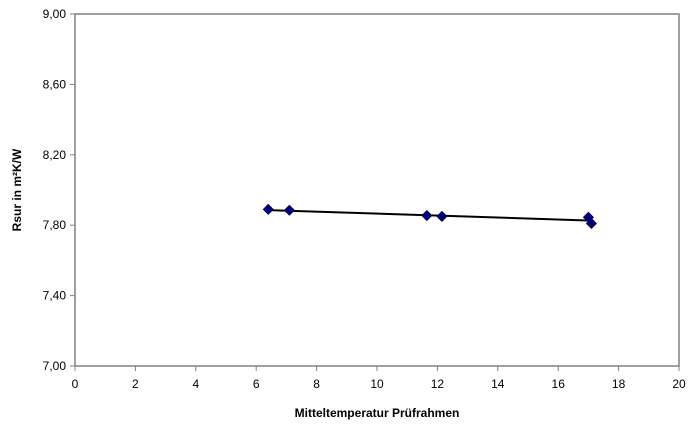  Describe the element at coordinates (377, 384) in the screenshot. I see `x-tick-label: 10` at that location.